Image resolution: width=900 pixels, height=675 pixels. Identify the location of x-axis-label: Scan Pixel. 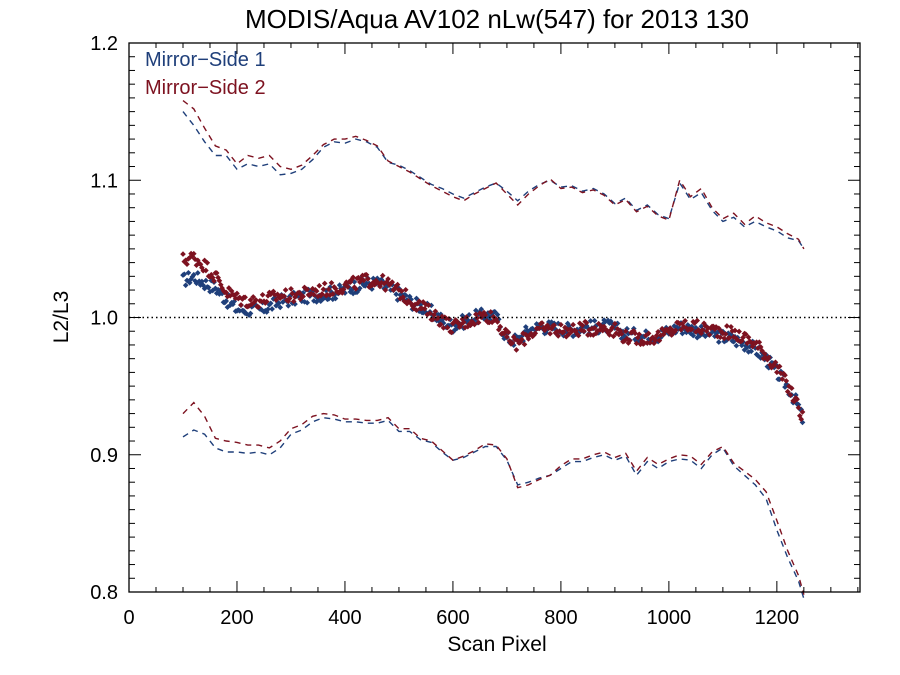
(496, 644).